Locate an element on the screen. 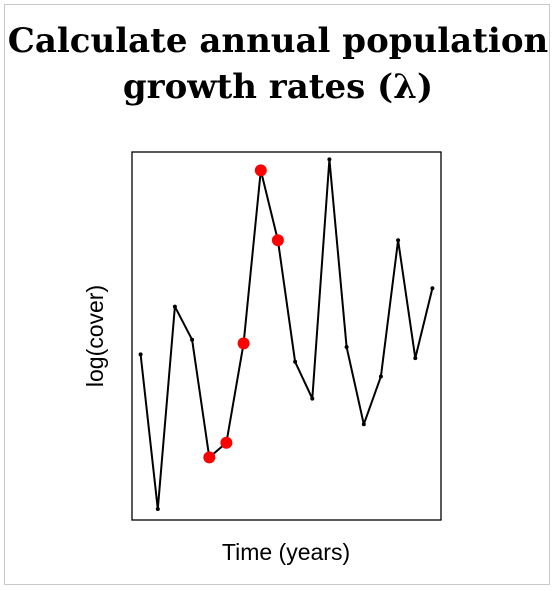 The image size is (556, 591). chart-title-line-1: Calculate annual population is located at coordinates (278, 41).